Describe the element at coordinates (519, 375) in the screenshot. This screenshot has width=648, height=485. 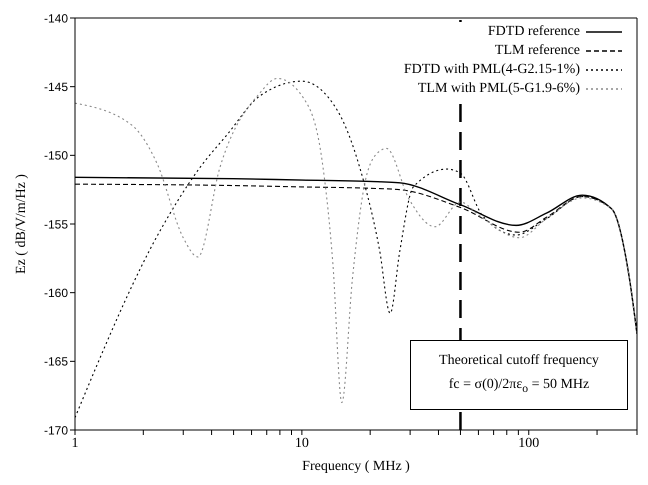
I see `text-box: Theoretical cutoff frequency fc = σ(0)/2πε$_{o}$ = 50 MHz` at that location.